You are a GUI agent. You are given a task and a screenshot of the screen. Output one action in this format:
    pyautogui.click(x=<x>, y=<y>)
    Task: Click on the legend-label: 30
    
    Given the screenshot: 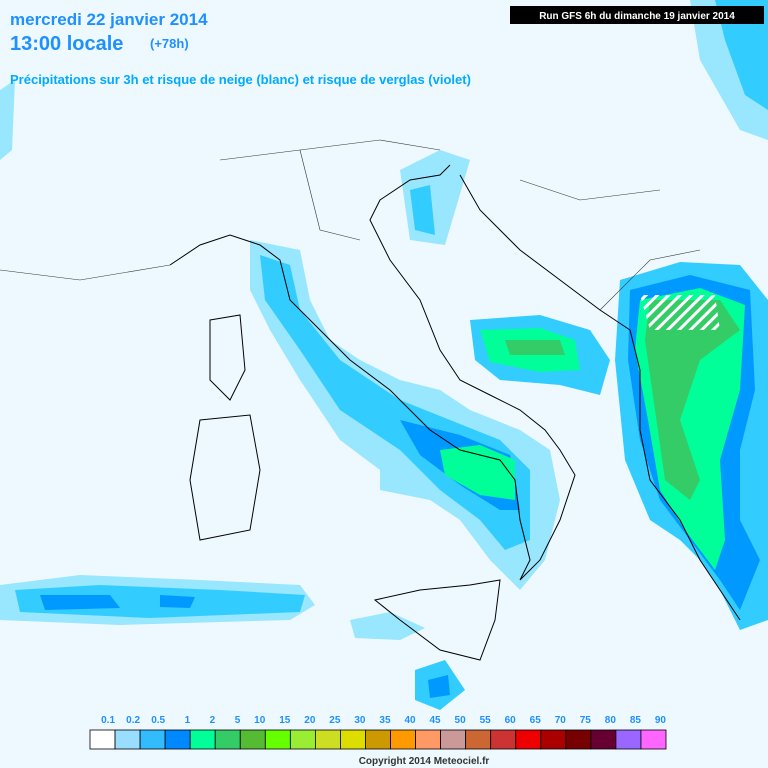 What is the action you would take?
    pyautogui.click(x=360, y=720)
    